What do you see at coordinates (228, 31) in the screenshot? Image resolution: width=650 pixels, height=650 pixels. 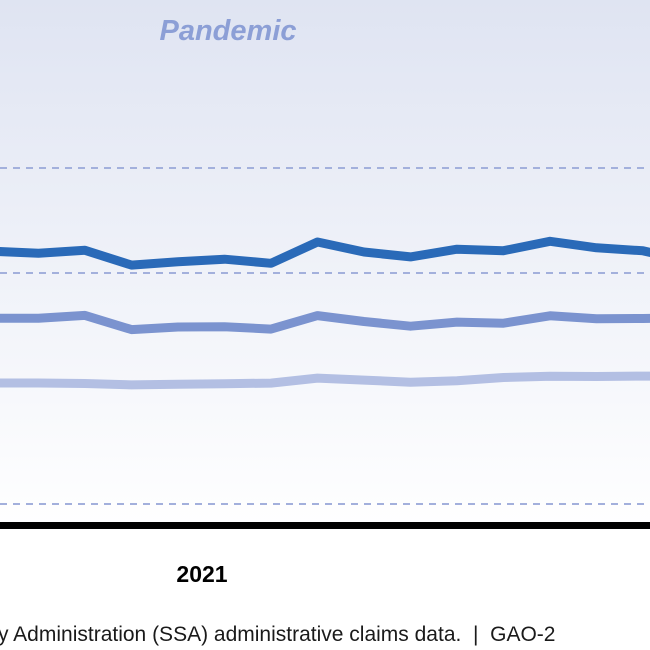 I see `pandemic-annotation: Pandemic` at bounding box center [228, 31].